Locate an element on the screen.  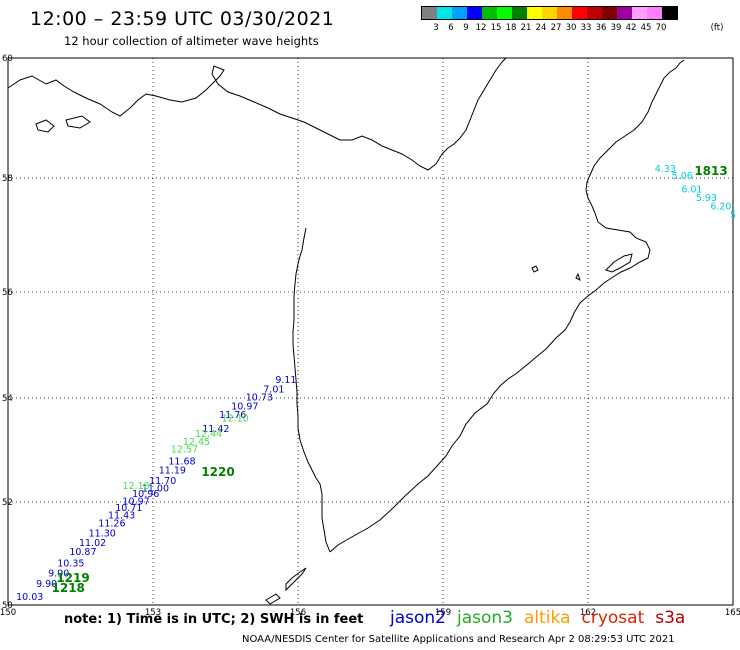
mission-cryosat: cryosat is located at coordinates (613, 618).